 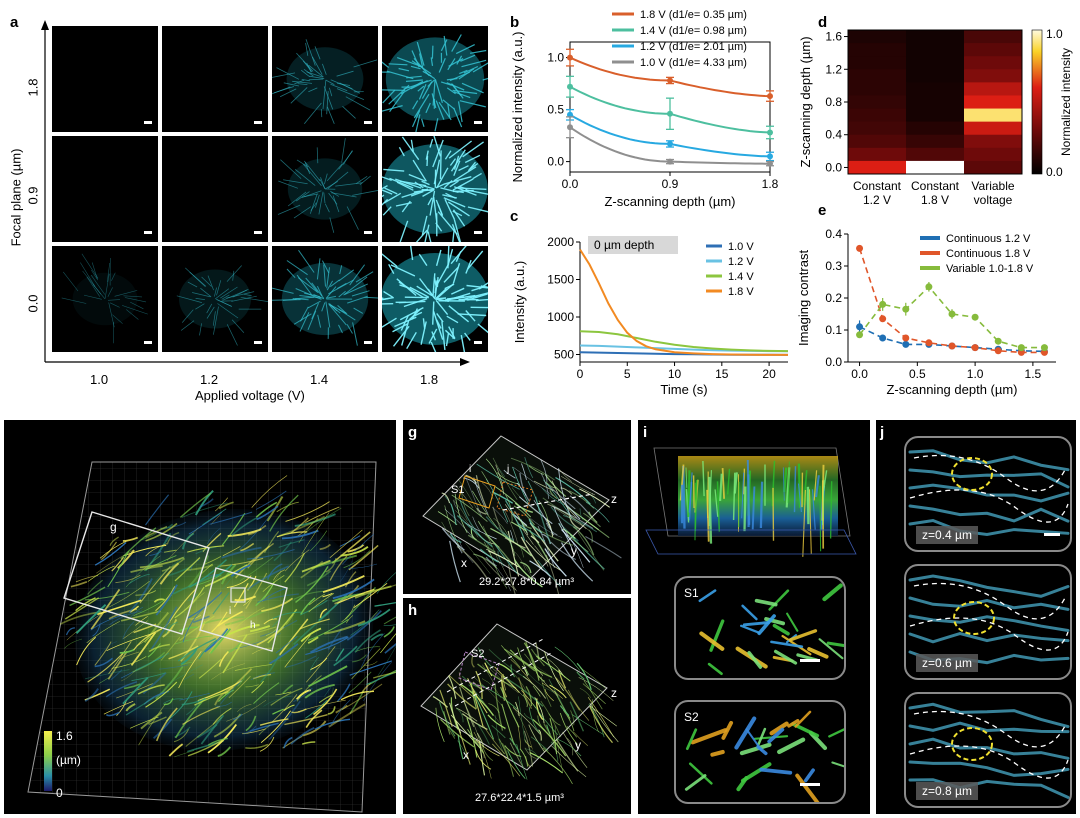 What do you see at coordinates (989, 619) in the screenshot?
I see `panel-j-depth-2-image` at bounding box center [989, 619].